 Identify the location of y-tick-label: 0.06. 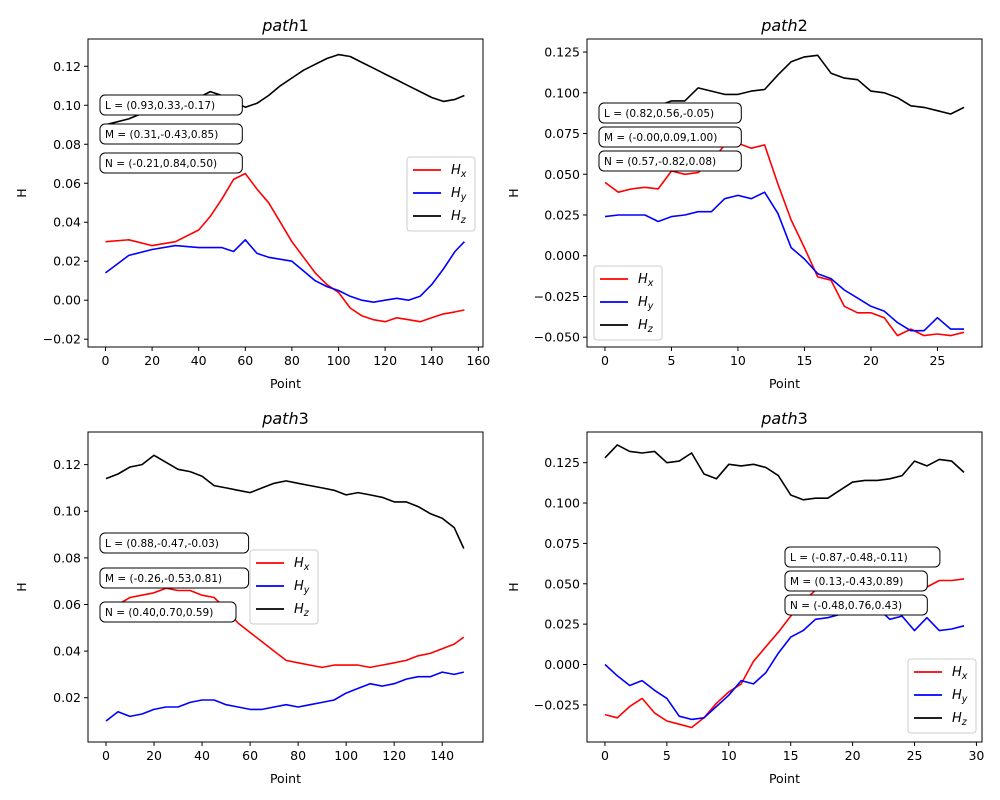
(67, 604).